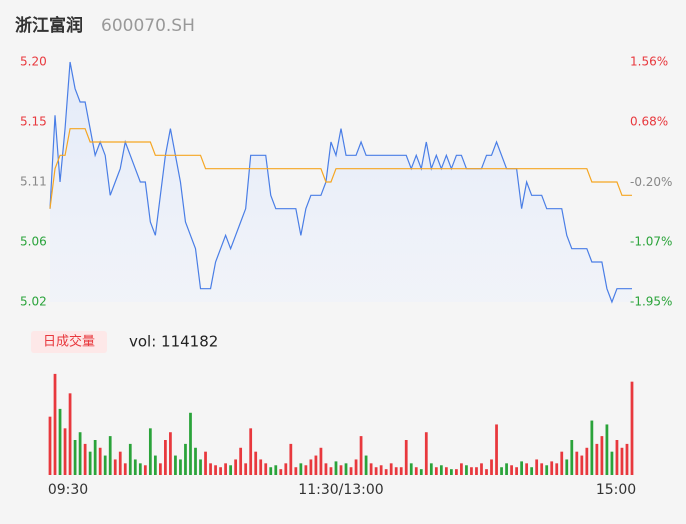 This screenshot has width=686, height=524. I want to click on x-tick-label: 11:30/13:00, so click(340, 490).